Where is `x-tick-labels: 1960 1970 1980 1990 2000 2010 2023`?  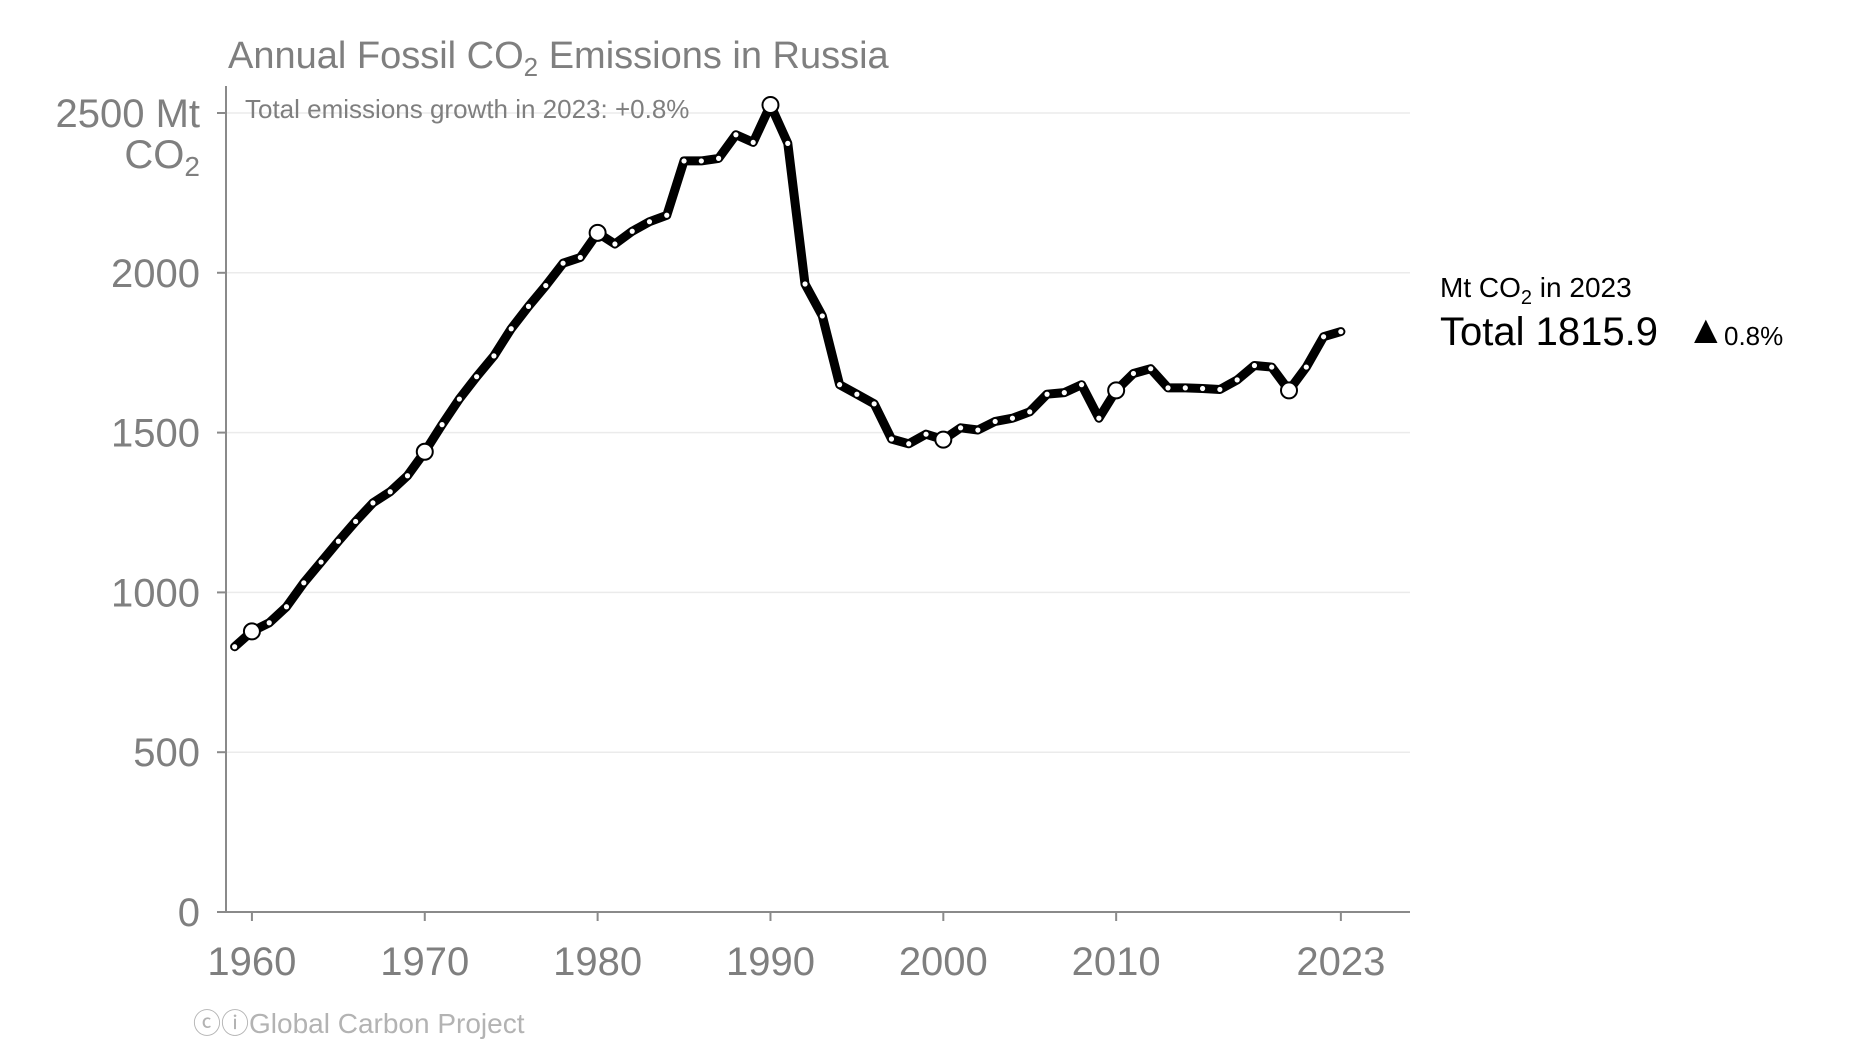 x-tick-labels: 1960 1970 1980 1990 2000 2010 2023 is located at coordinates (796, 962).